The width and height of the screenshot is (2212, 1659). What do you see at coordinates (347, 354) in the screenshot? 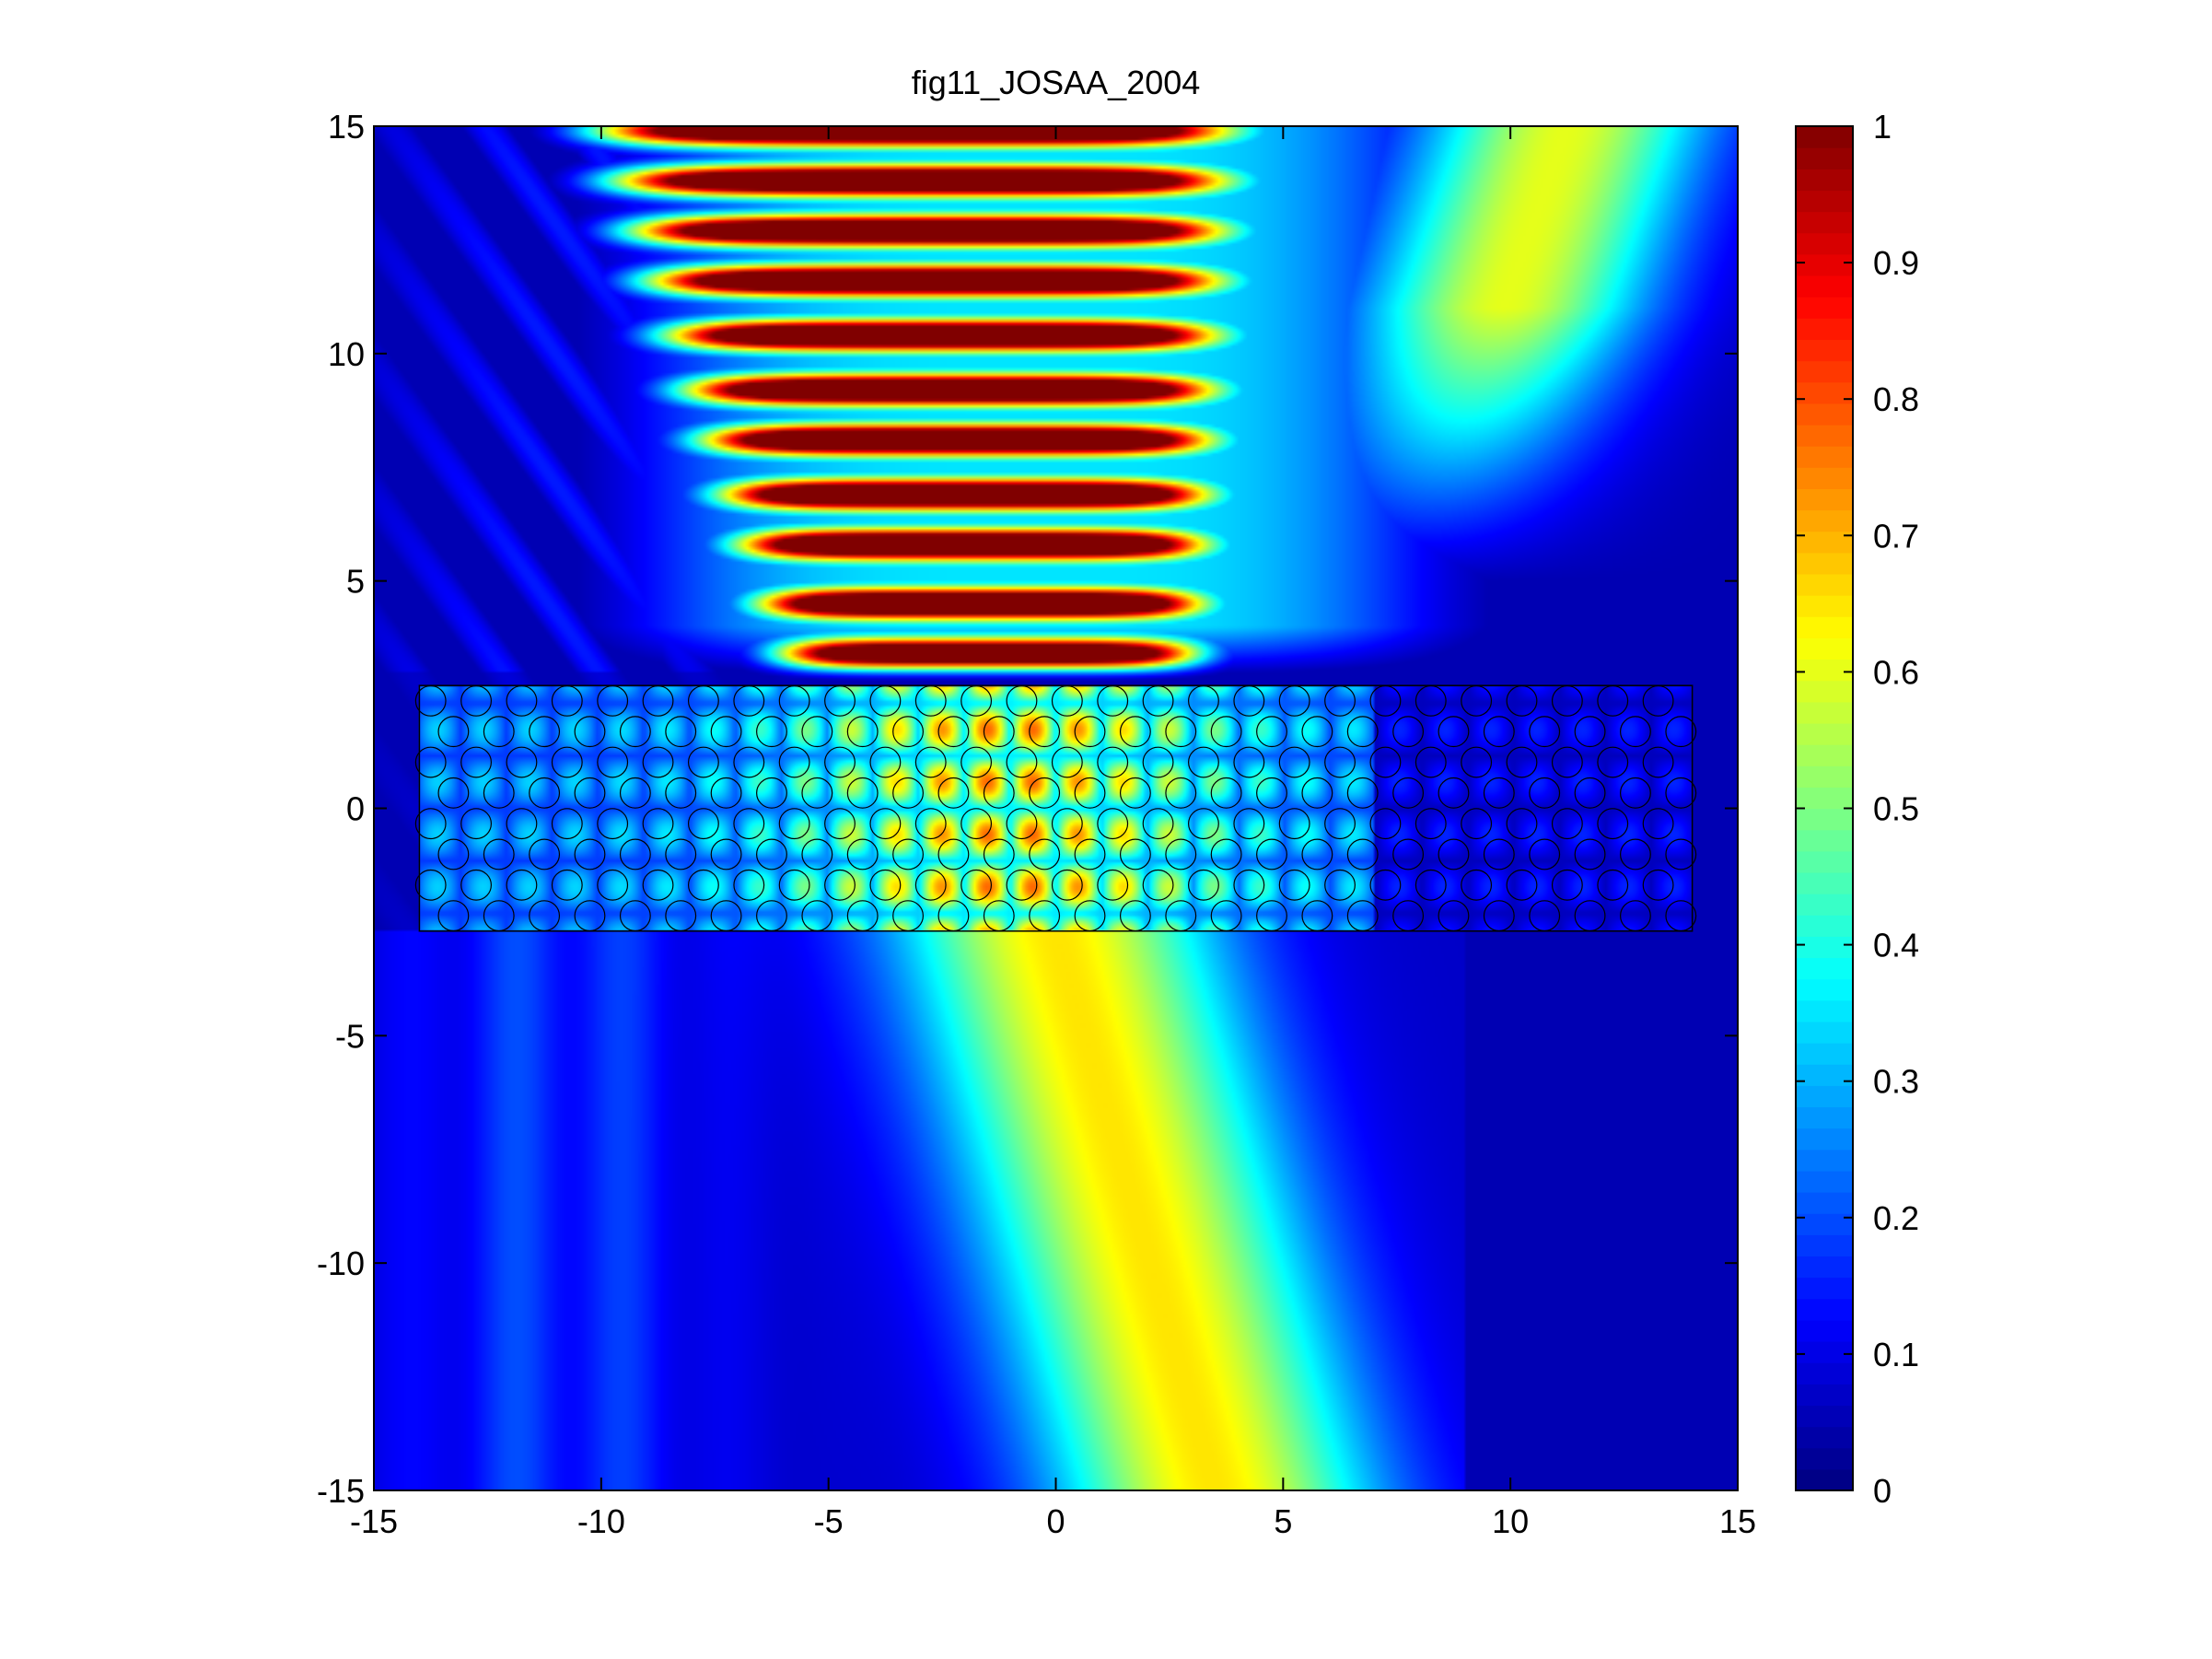
I see `y-tick-label: 10` at bounding box center [347, 354].